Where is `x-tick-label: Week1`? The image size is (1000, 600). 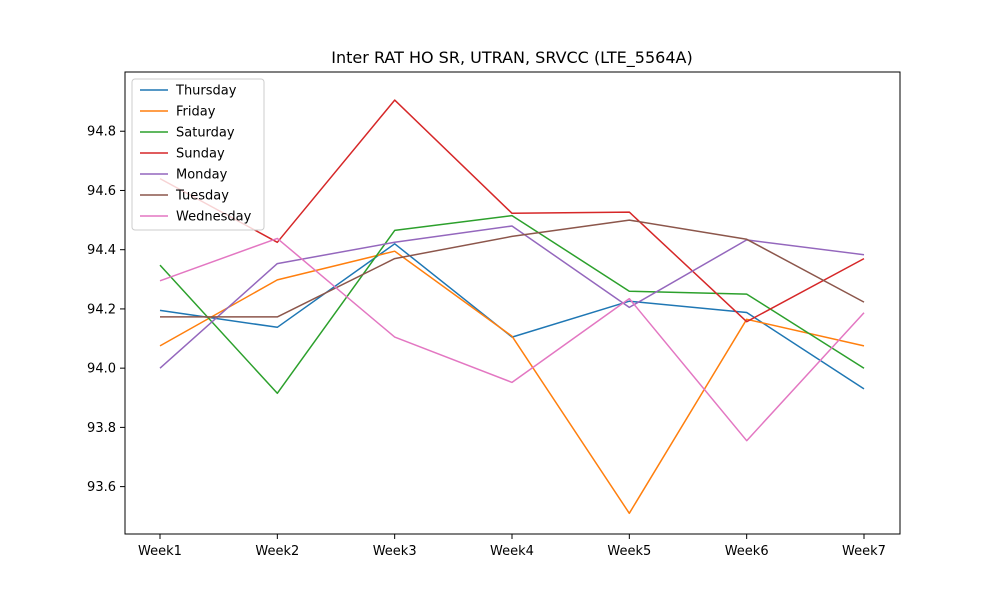
x-tick-label: Week1 is located at coordinates (160, 551).